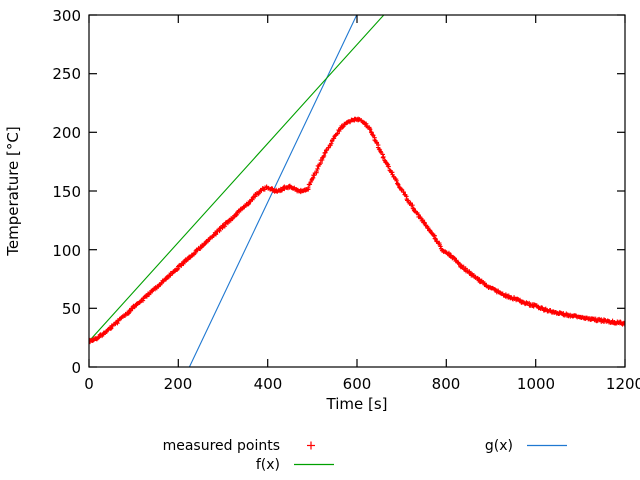 The height and width of the screenshot is (480, 640). I want to click on y-tick-label: 250, so click(66, 74).